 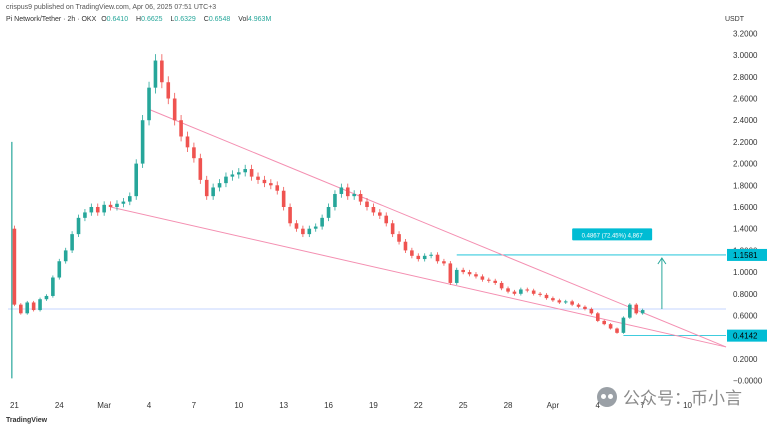 I want to click on x-tick-label: 28, so click(x=508, y=405).